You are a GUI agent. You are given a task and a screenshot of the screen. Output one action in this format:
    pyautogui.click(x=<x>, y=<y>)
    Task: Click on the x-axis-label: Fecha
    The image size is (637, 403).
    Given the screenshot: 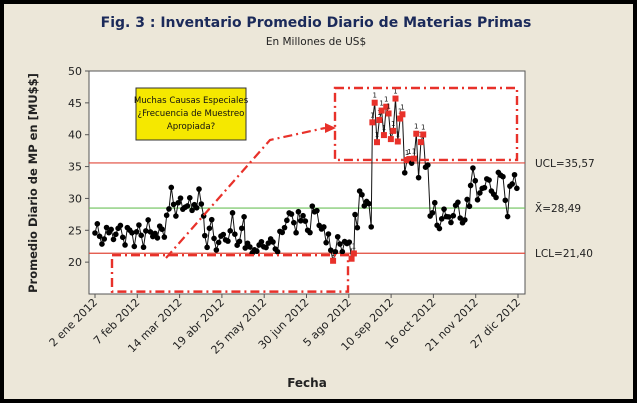 What is the action you would take?
    pyautogui.click(x=307, y=383)
    